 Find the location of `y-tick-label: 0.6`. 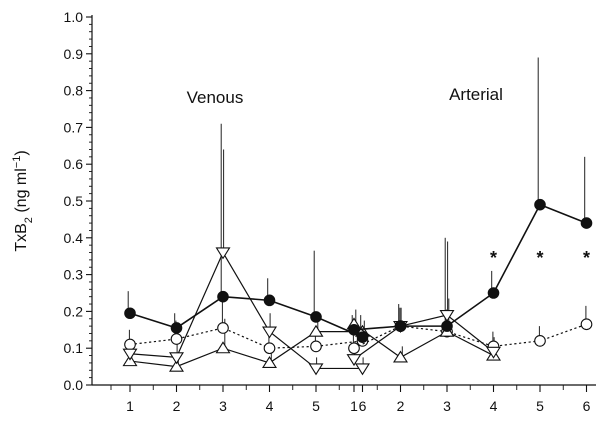

y-tick-label: 0.6 is located at coordinates (74, 164).